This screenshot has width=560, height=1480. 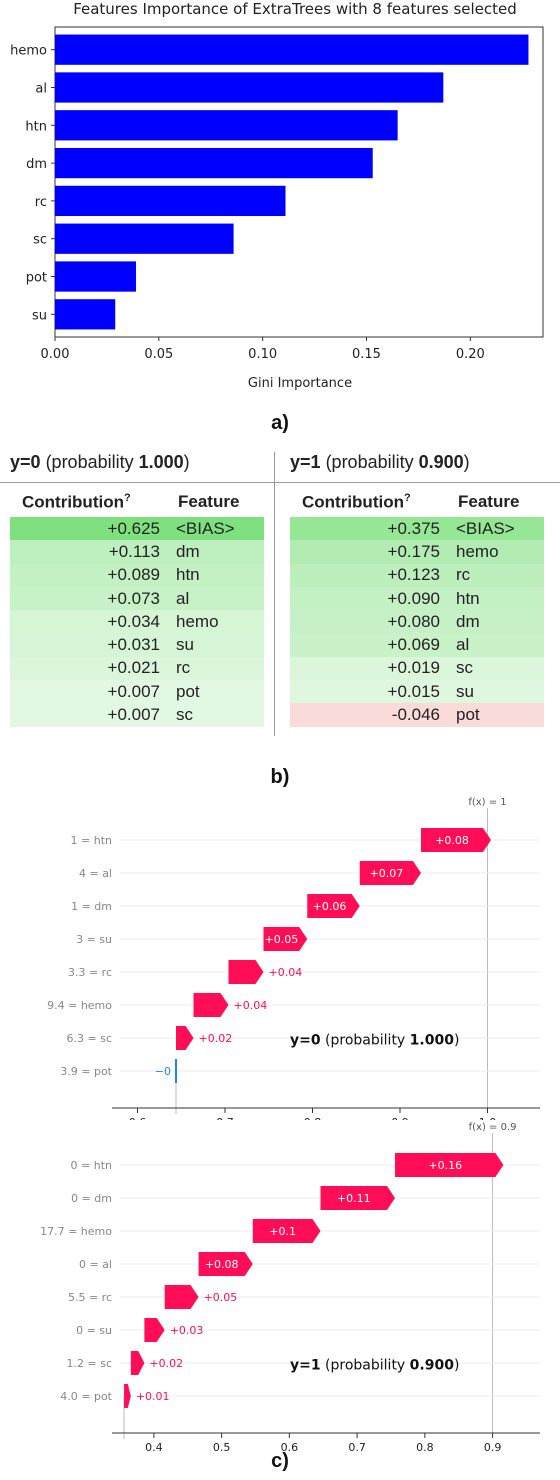 I want to click on contribution-value: +0.625, so click(x=133, y=528).